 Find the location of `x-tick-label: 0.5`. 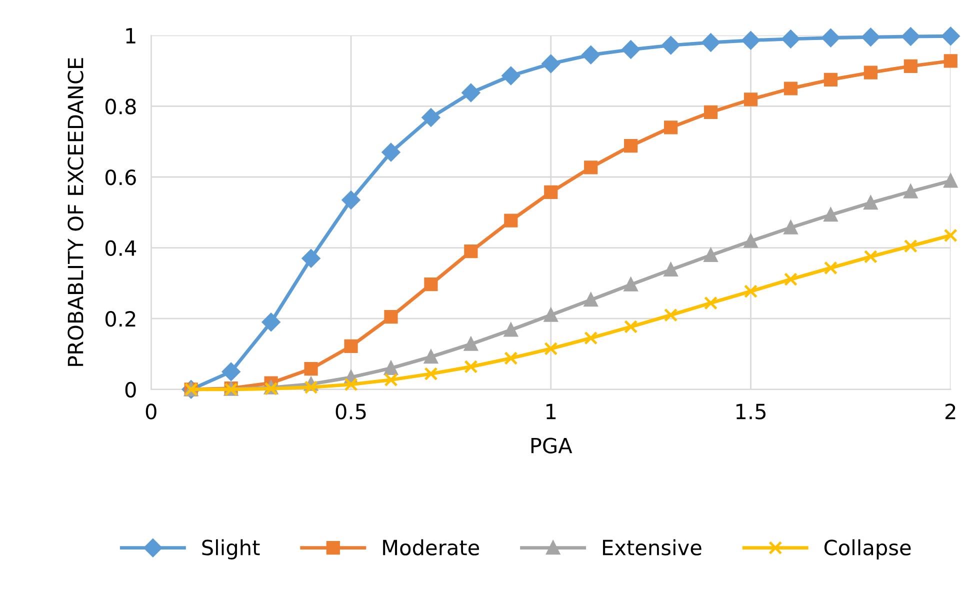

x-tick-label: 0.5 is located at coordinates (351, 412).